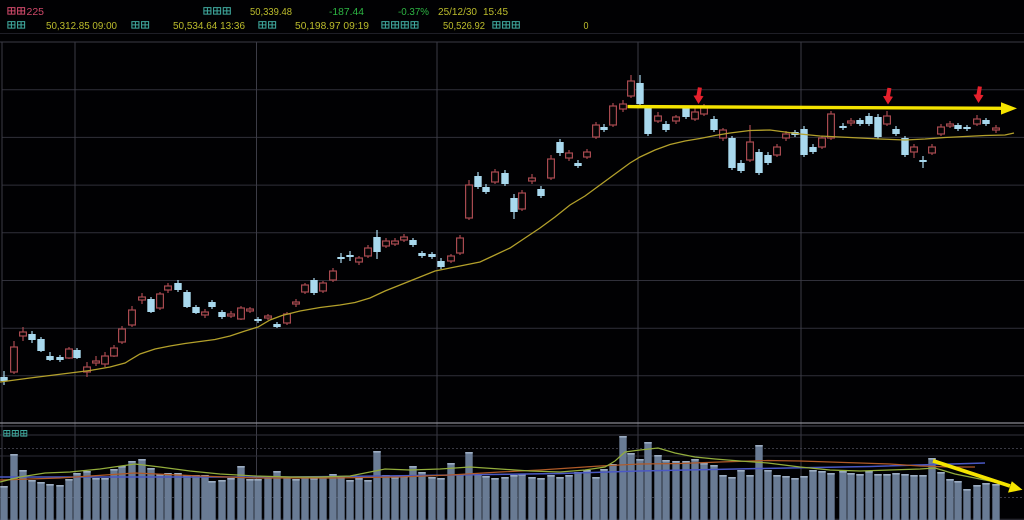 The image size is (1024, 520). What do you see at coordinates (413, 12) in the screenshot?
I see `svg-text: -0.37%` at bounding box center [413, 12].